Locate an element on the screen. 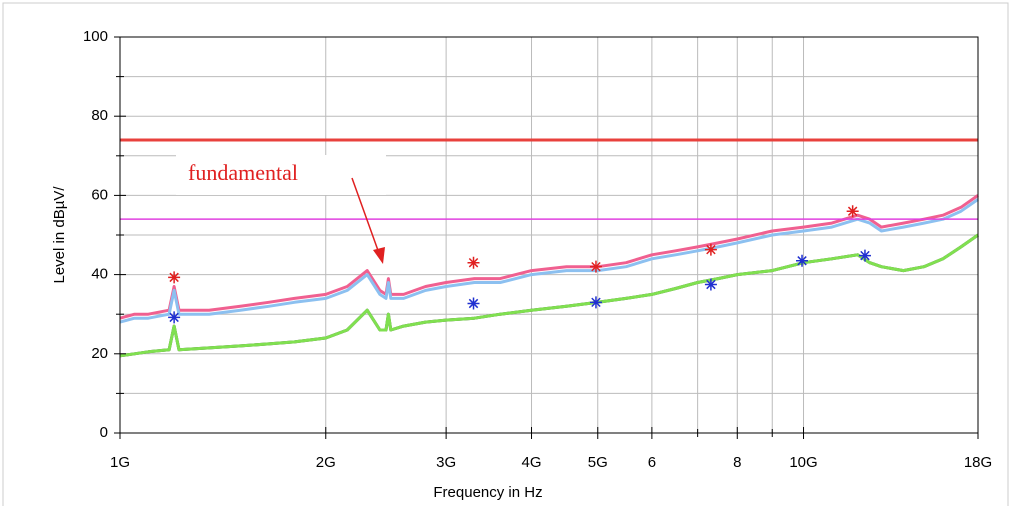 The image size is (1011, 511). x-tick-label: 10G is located at coordinates (803, 462).